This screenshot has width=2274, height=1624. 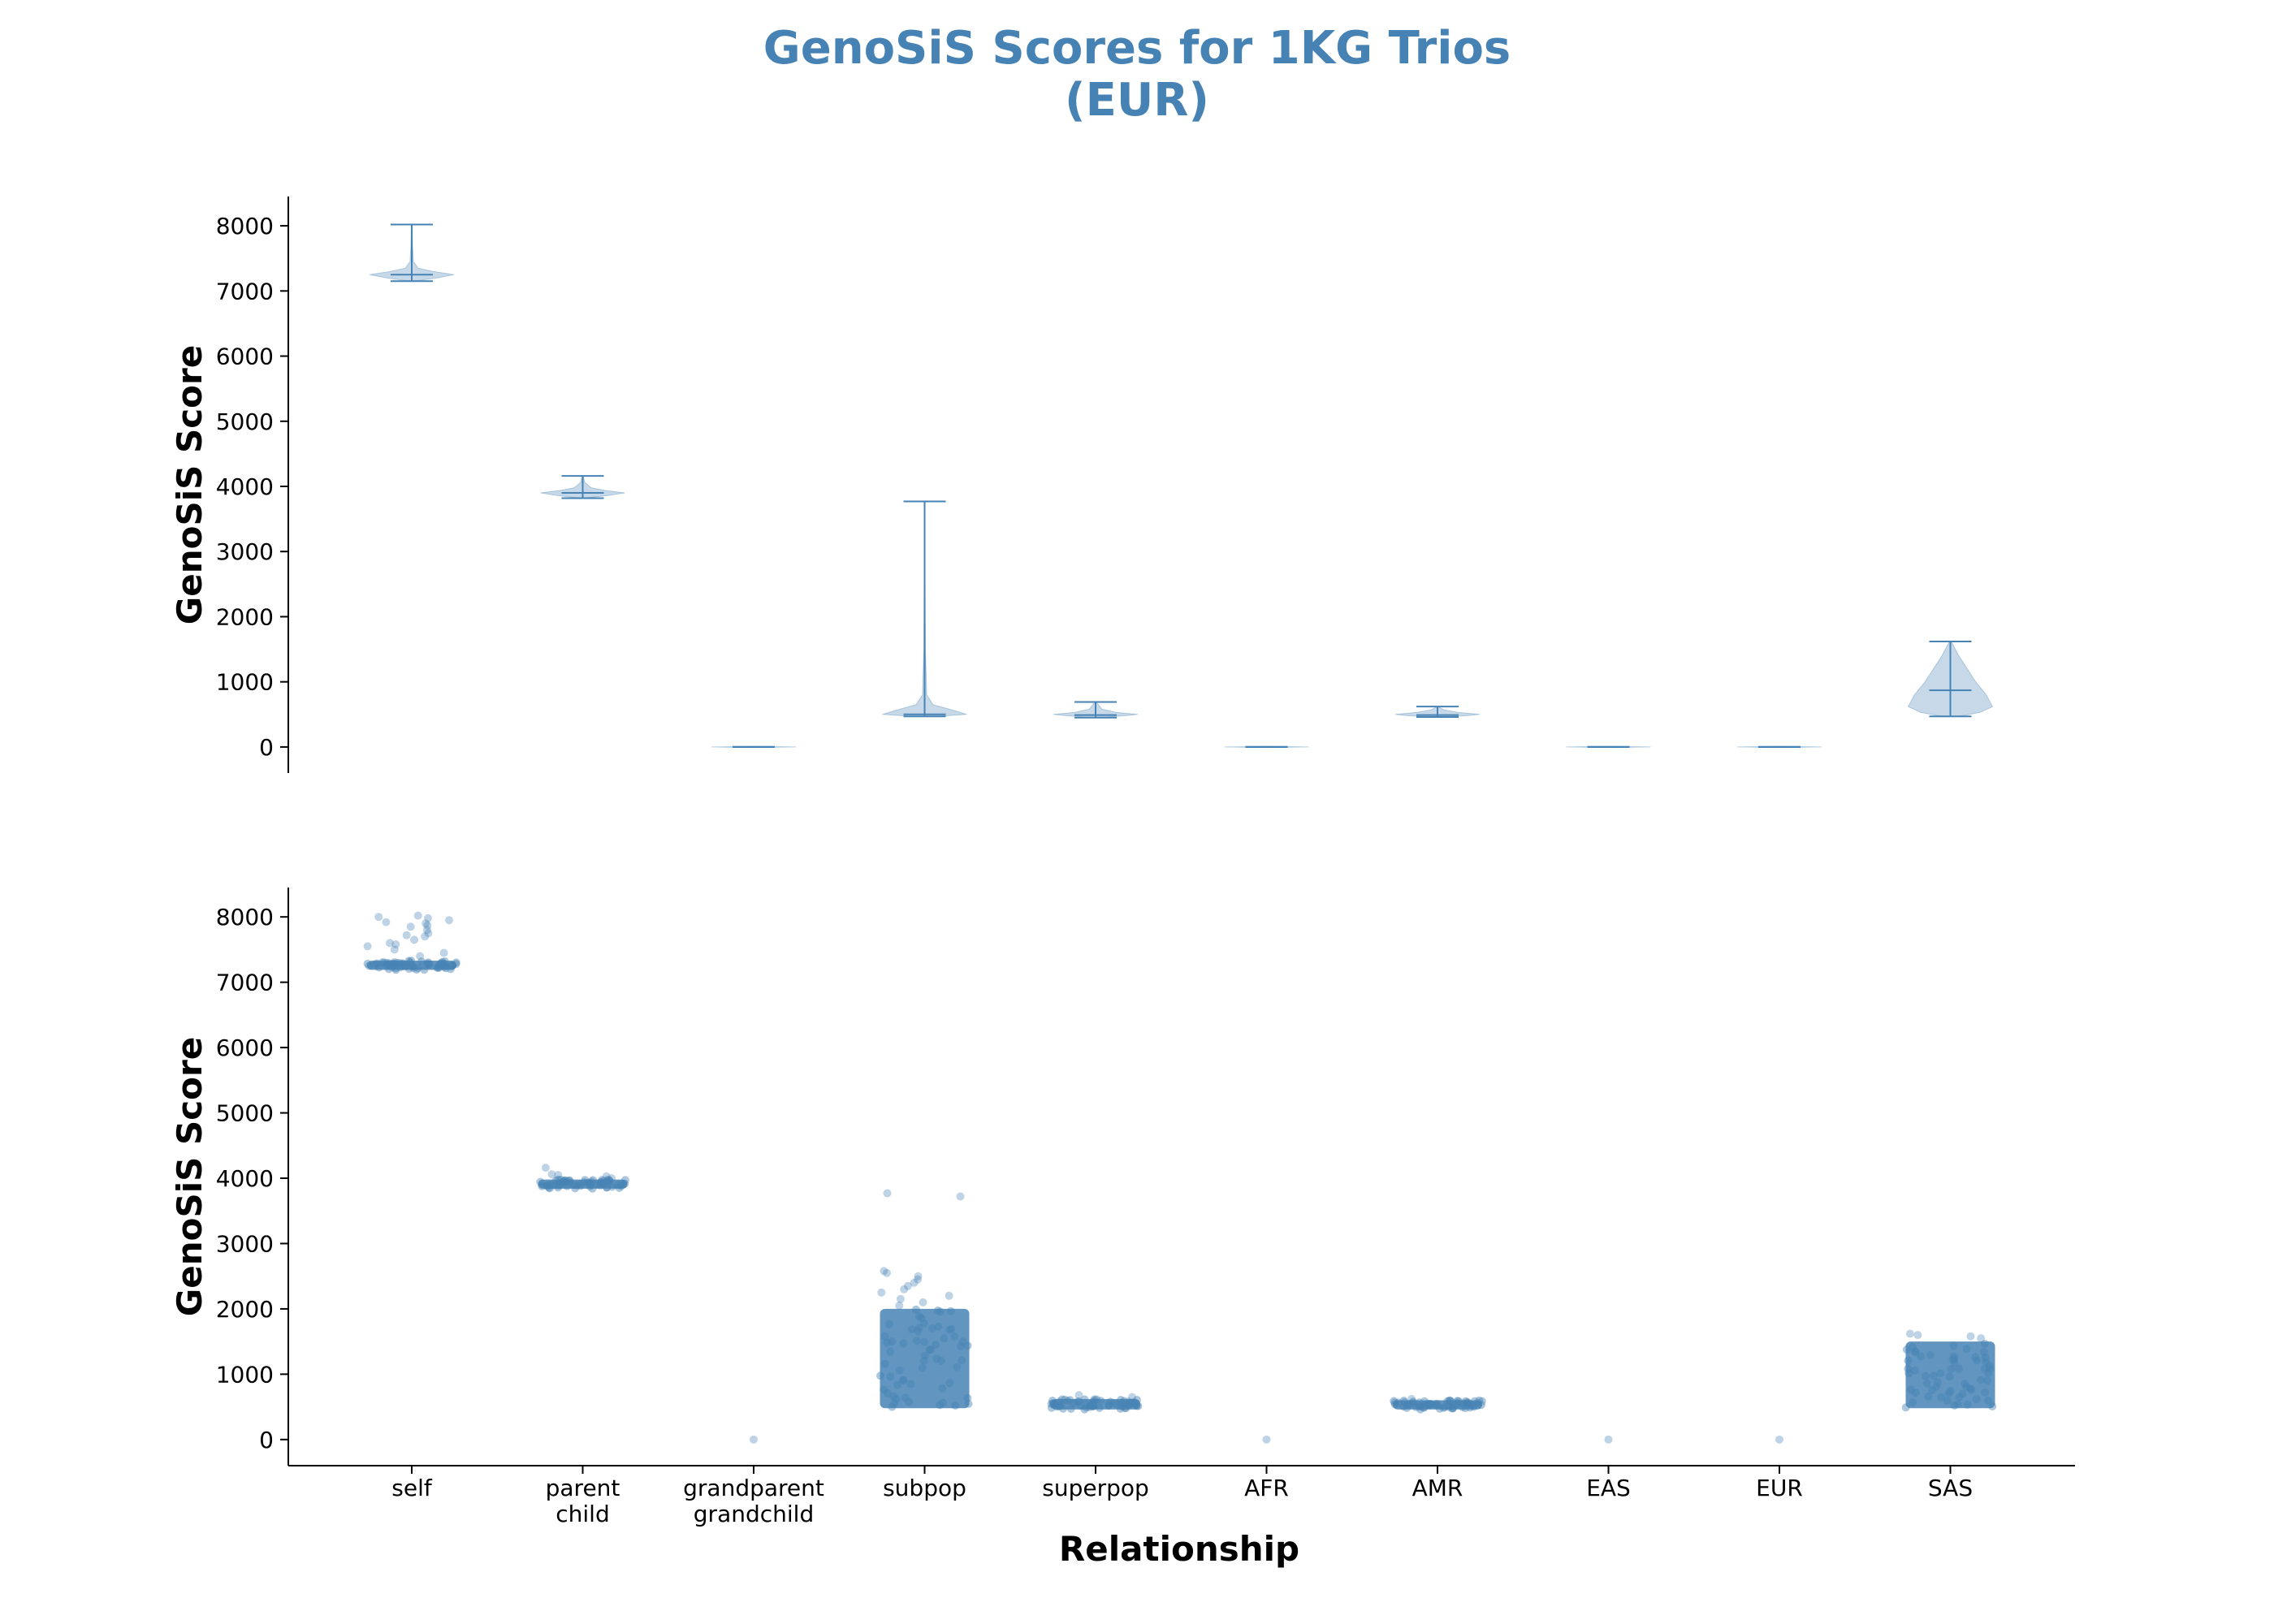 What do you see at coordinates (1137, 75) in the screenshot?
I see `chart-title: GenoSiS Scores for 1KG Trios (EUR)` at bounding box center [1137, 75].